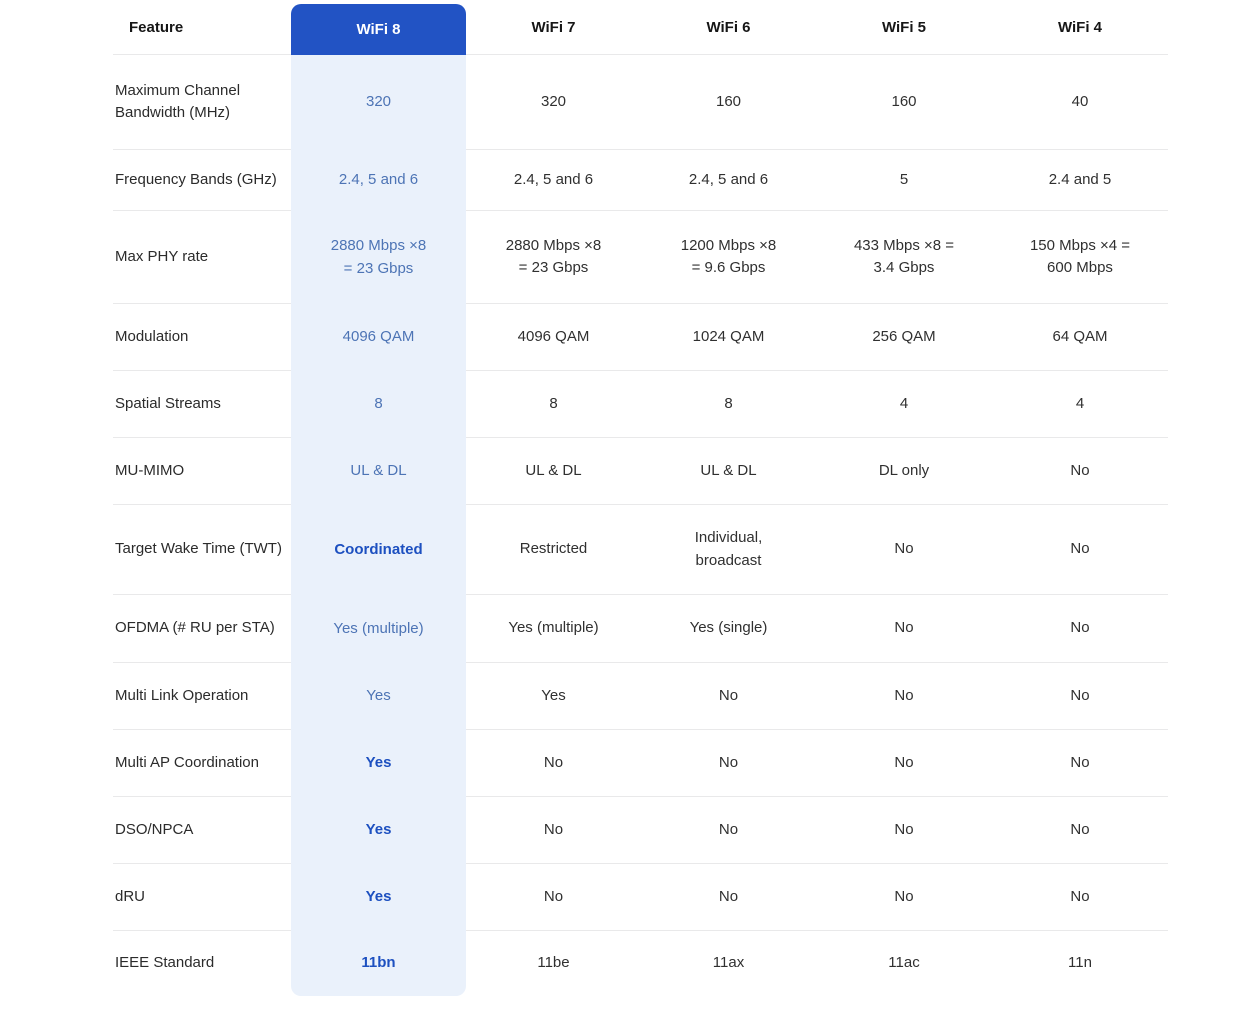 The height and width of the screenshot is (1014, 1247). Describe the element at coordinates (202, 27) in the screenshot. I see `column-header-feature: Feature` at that location.